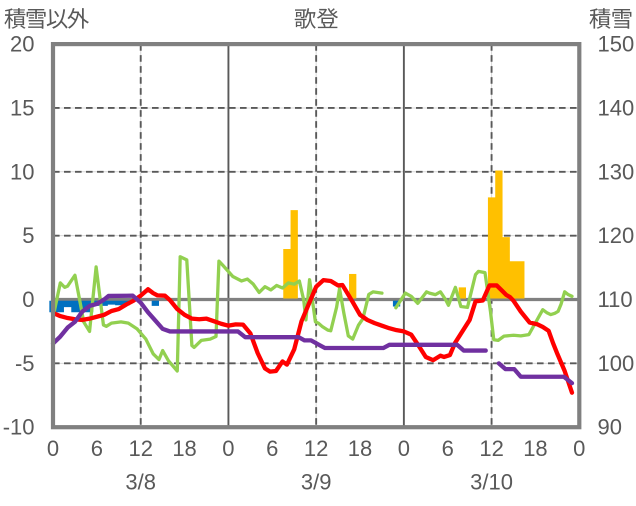  What do you see at coordinates (615, 299) in the screenshot?
I see `svg-text: 110` at bounding box center [615, 299].